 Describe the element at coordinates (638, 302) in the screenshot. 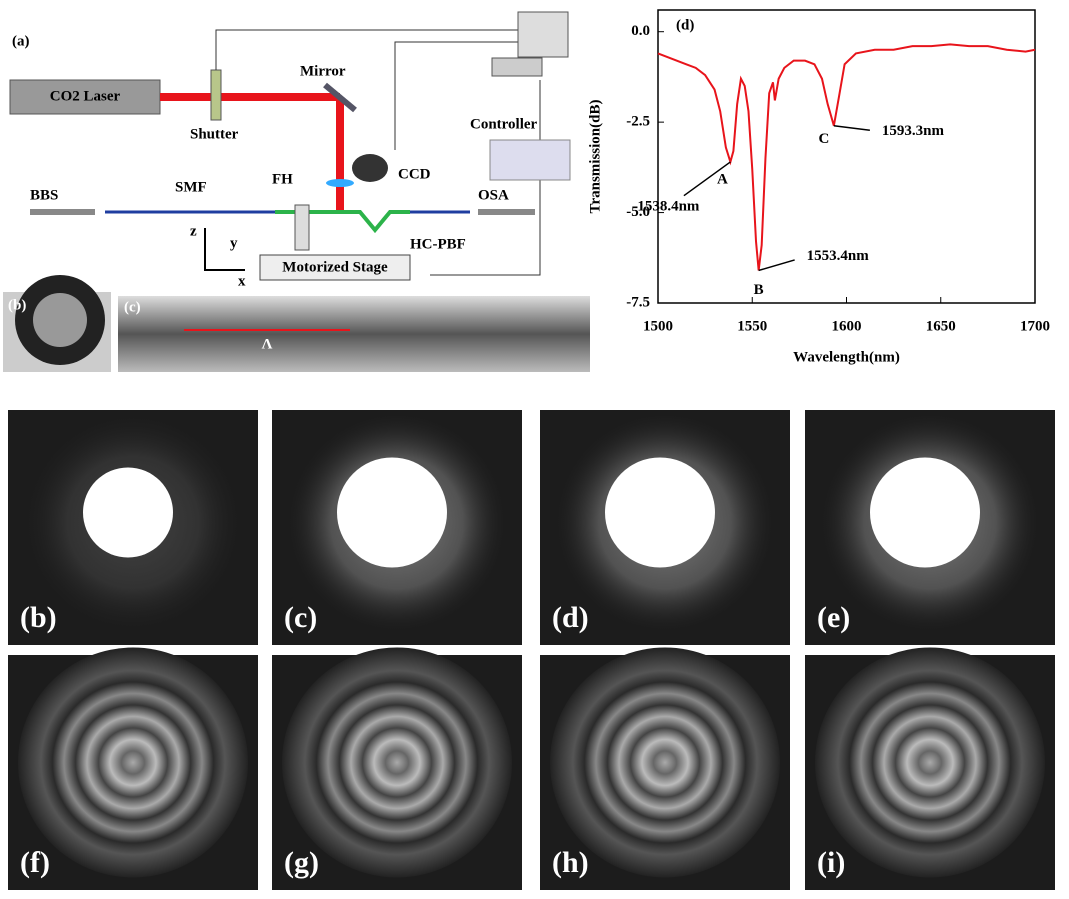

I see `y-tick-label: -7.5` at that location.